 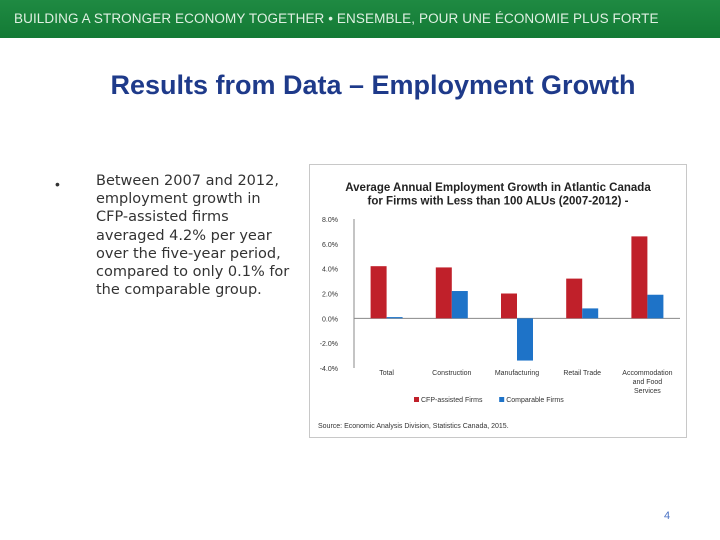 What do you see at coordinates (330, 319) in the screenshot?
I see `y-tick-label: 0.0%` at bounding box center [330, 319].